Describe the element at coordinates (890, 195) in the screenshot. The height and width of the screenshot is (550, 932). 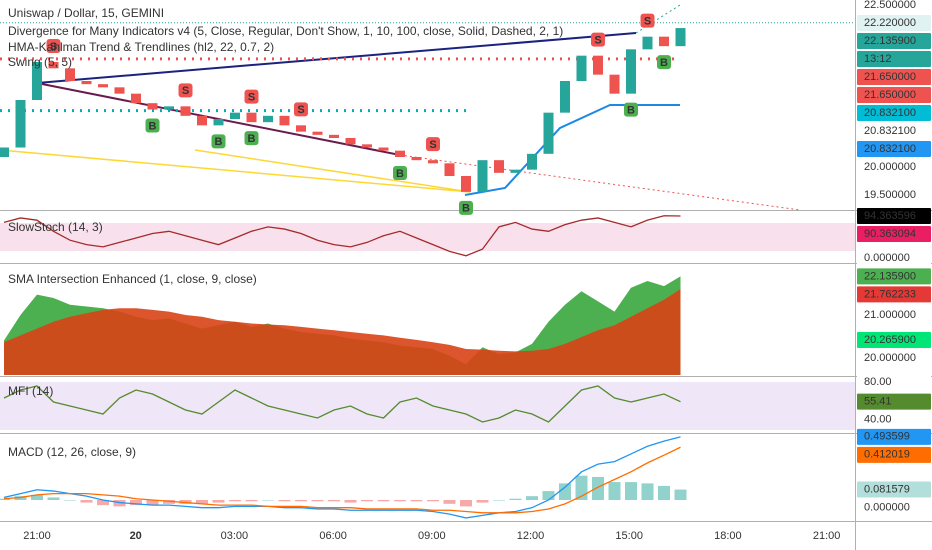
I see `price-label: 19.500000` at that location.